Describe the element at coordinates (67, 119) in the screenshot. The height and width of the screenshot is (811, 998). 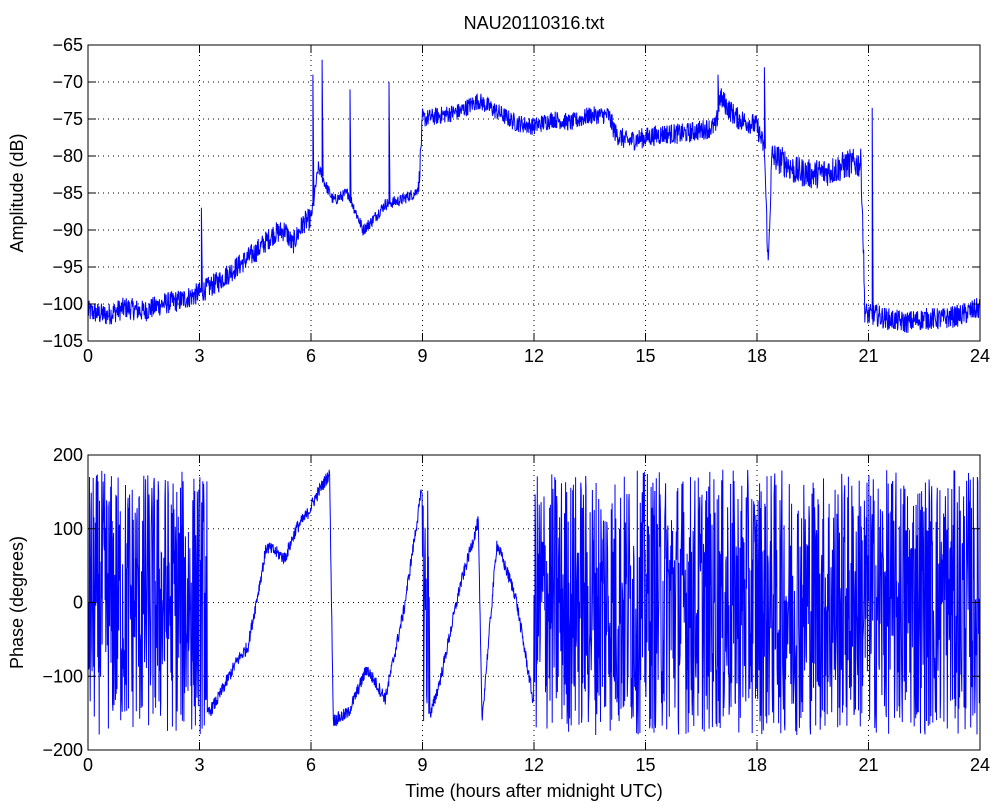
I see `y-tick-label: −75` at that location.